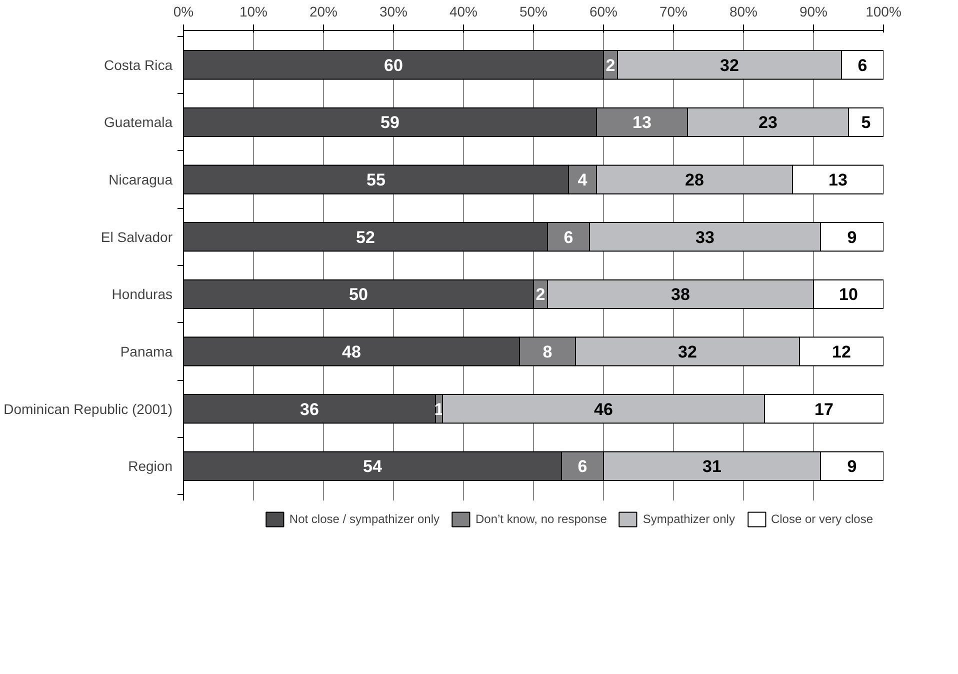 The width and height of the screenshot is (958, 674). I want to click on x-tick-label: 20%, so click(323, 12).